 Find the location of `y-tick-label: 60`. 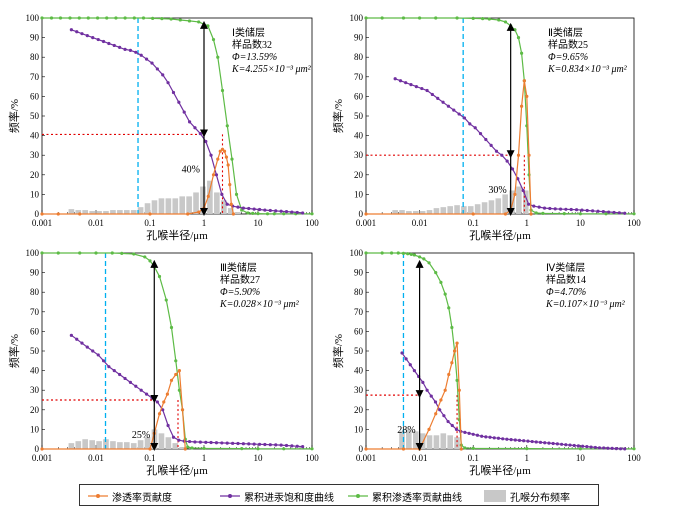

y-tick-label: 60 is located at coordinates (359, 96).